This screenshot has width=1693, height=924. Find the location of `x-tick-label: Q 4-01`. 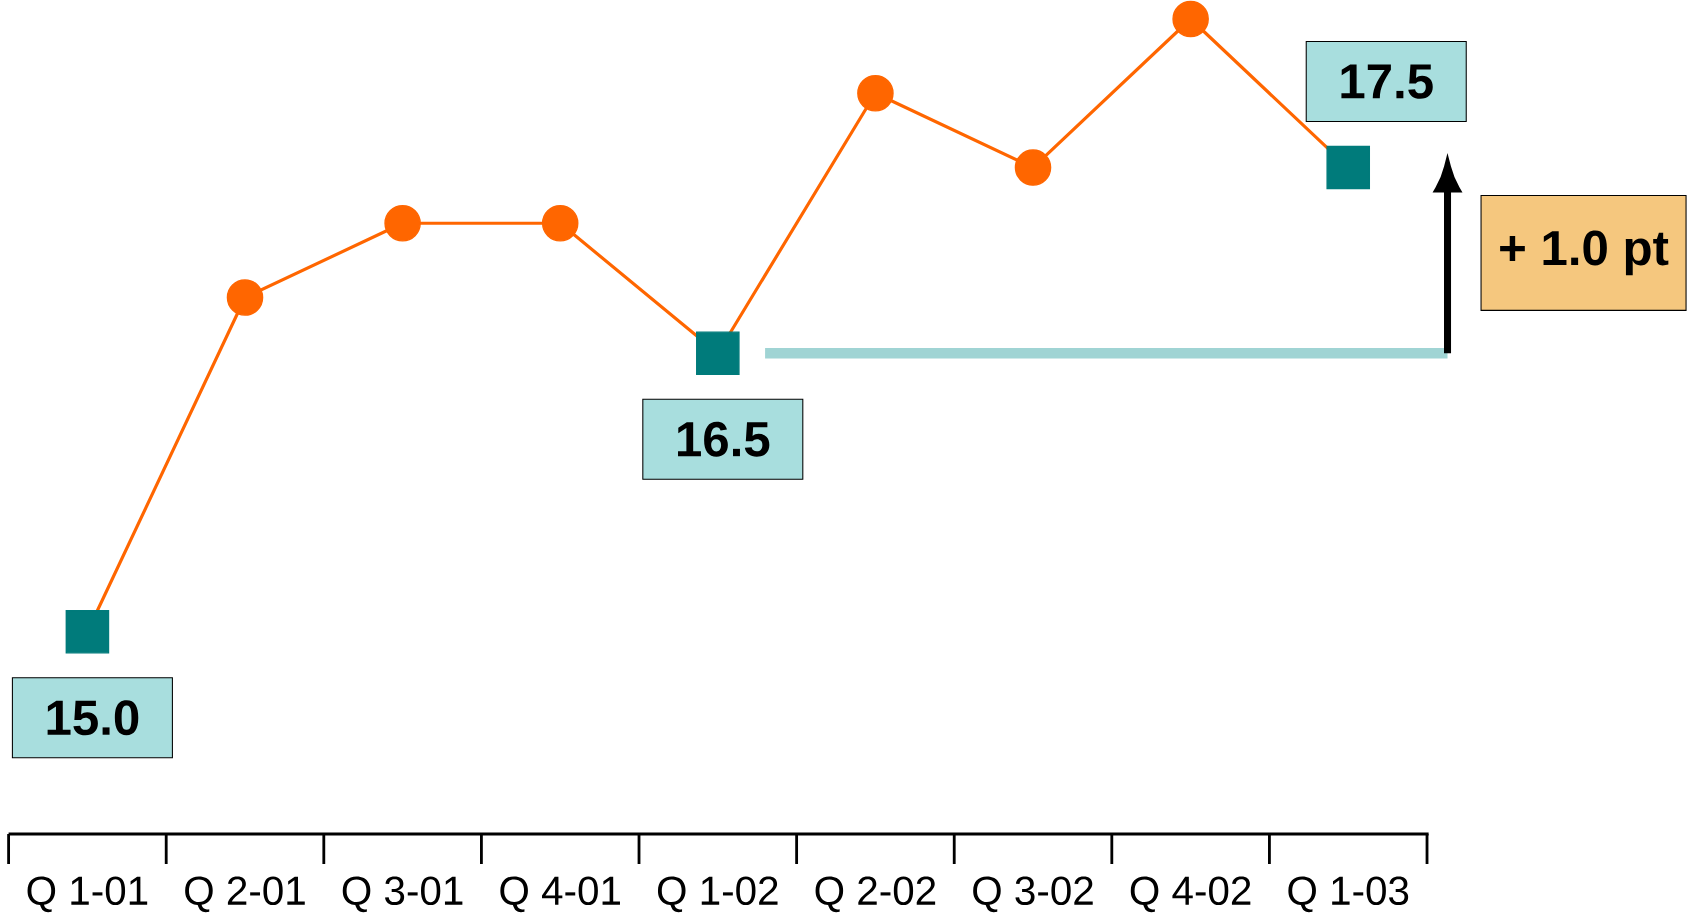

x-tick-label: Q 4-01 is located at coordinates (560, 894).